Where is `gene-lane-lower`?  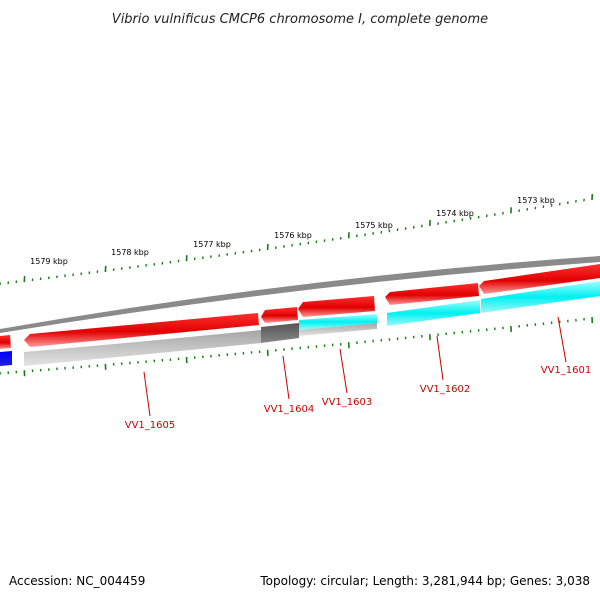 gene-lane-lower is located at coordinates (300, 323).